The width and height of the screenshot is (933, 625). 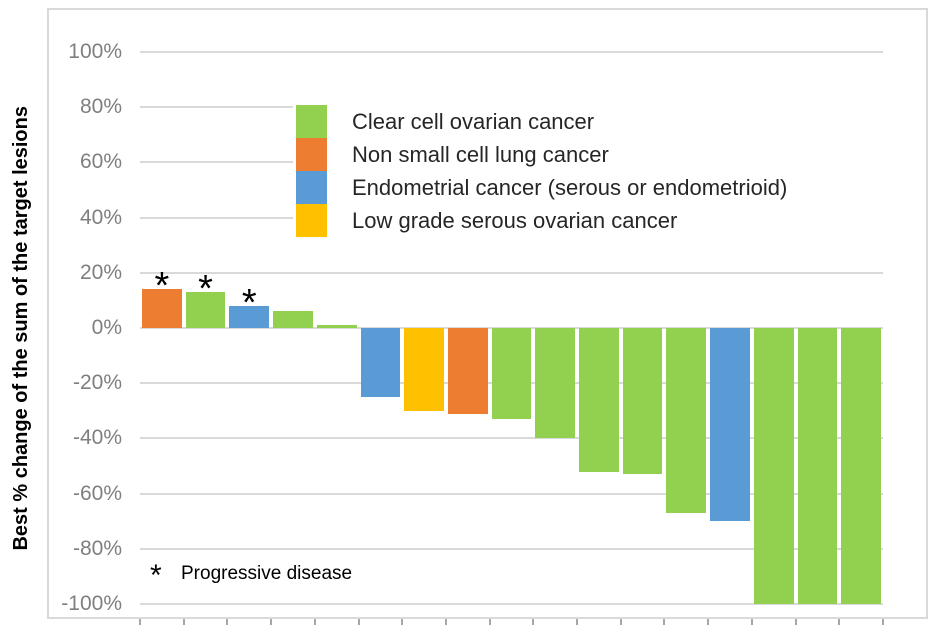 What do you see at coordinates (97, 383) in the screenshot?
I see `y-tick-label: -20%` at bounding box center [97, 383].